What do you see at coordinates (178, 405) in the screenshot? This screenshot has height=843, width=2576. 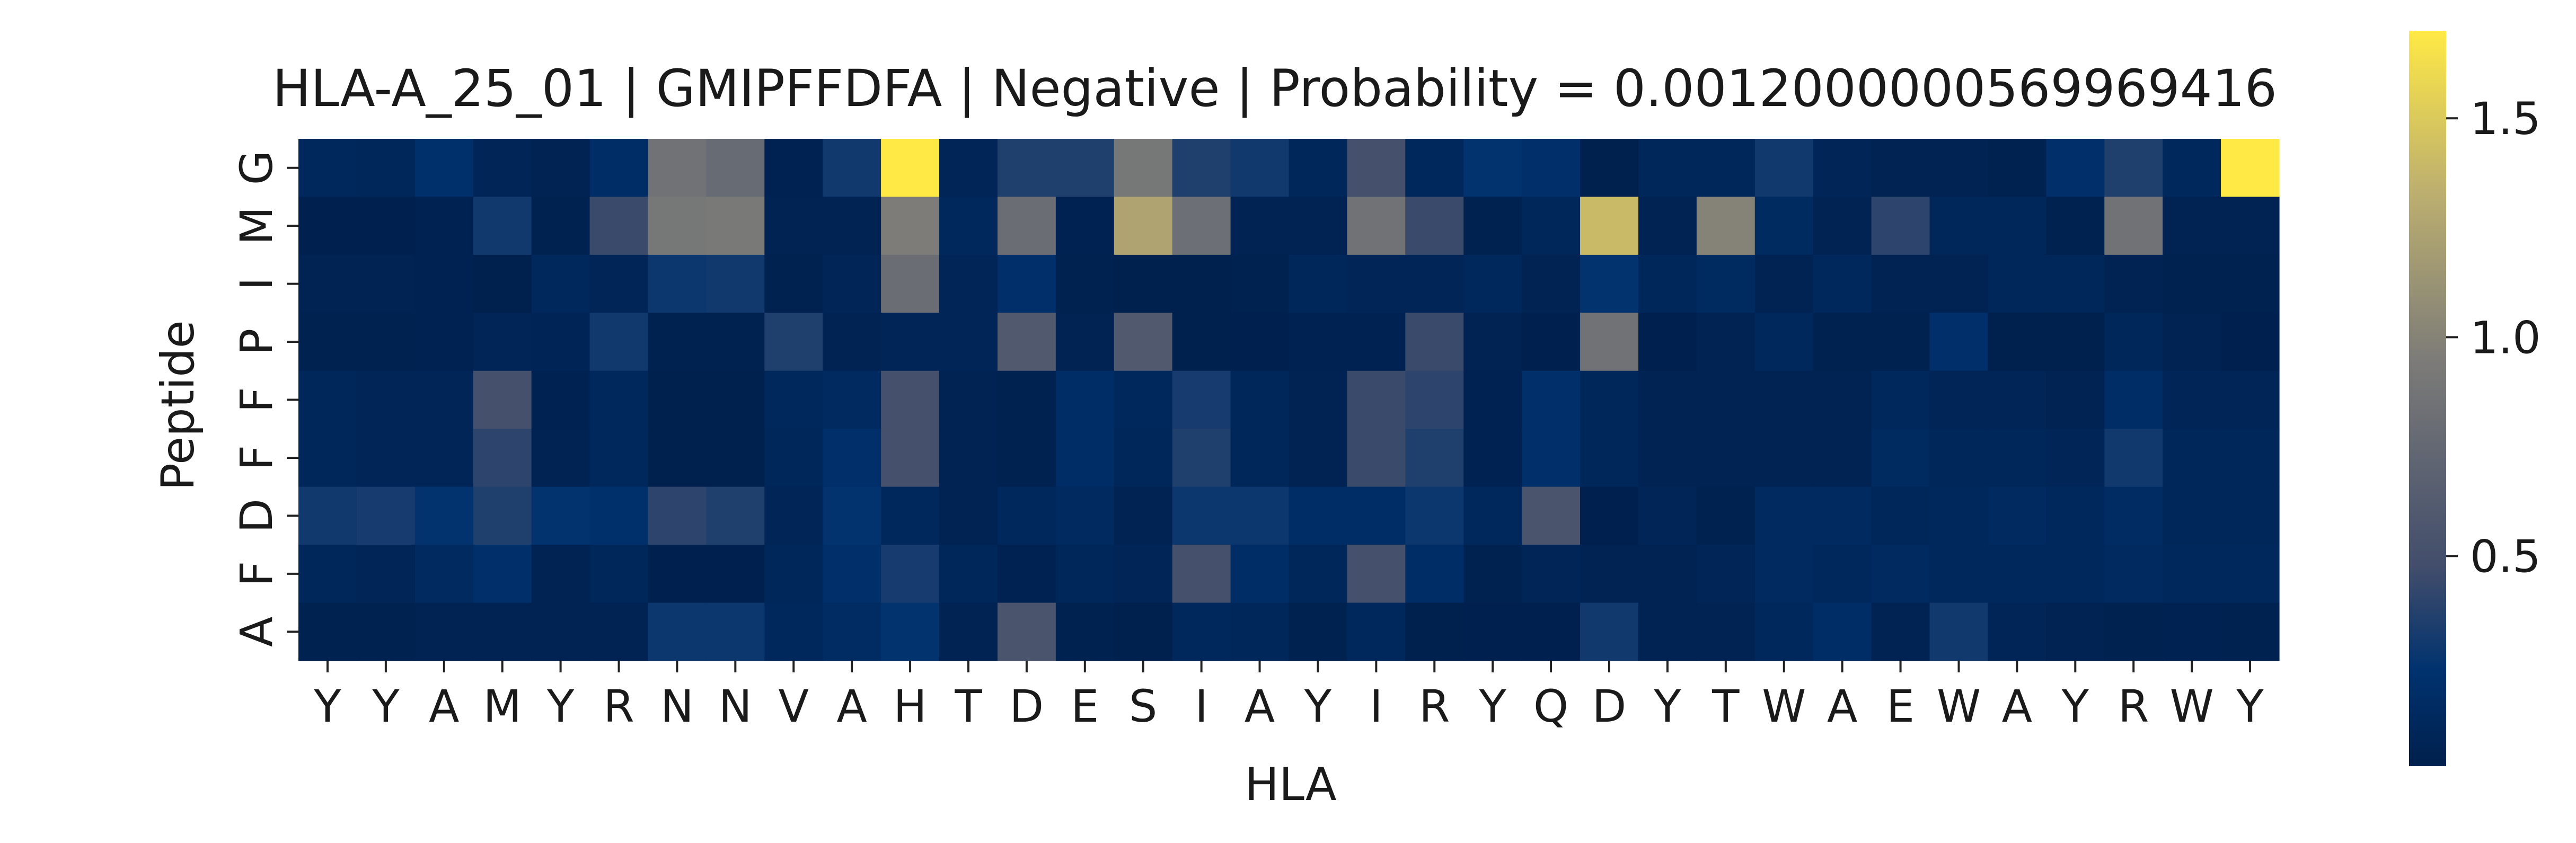 I see `y-axis-label: Peptide` at bounding box center [178, 405].